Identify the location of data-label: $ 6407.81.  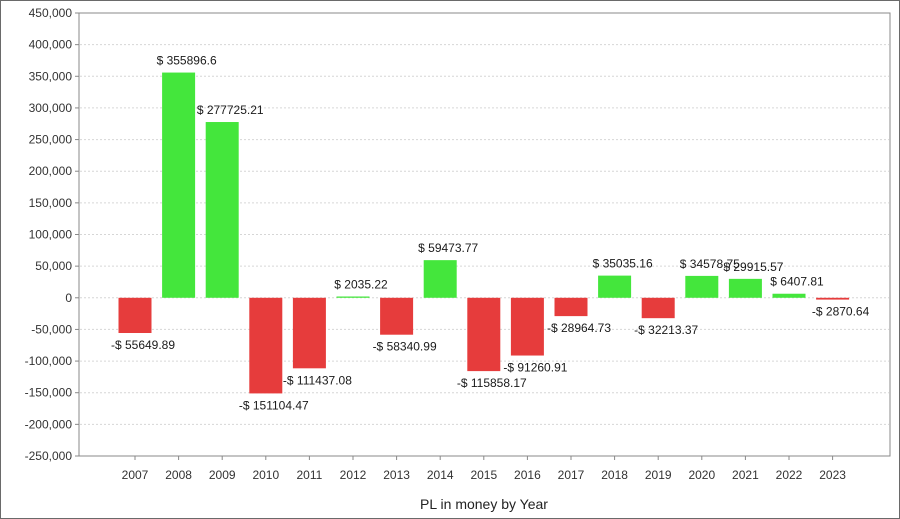
(797, 282).